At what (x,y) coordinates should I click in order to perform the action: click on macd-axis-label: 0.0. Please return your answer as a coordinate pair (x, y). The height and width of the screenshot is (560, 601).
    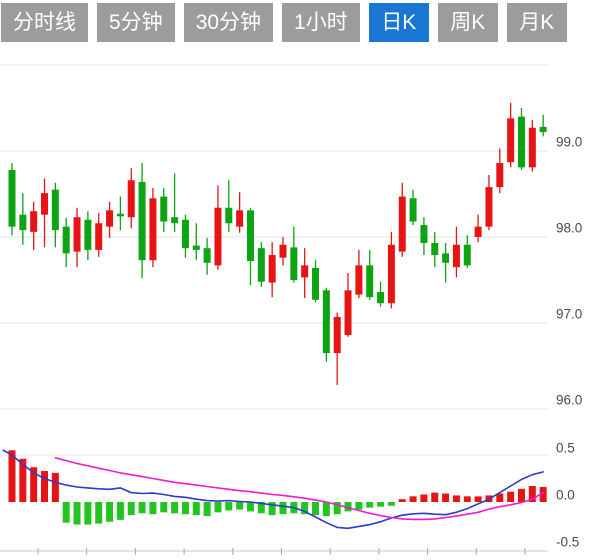
    Looking at the image, I should click on (565, 495).